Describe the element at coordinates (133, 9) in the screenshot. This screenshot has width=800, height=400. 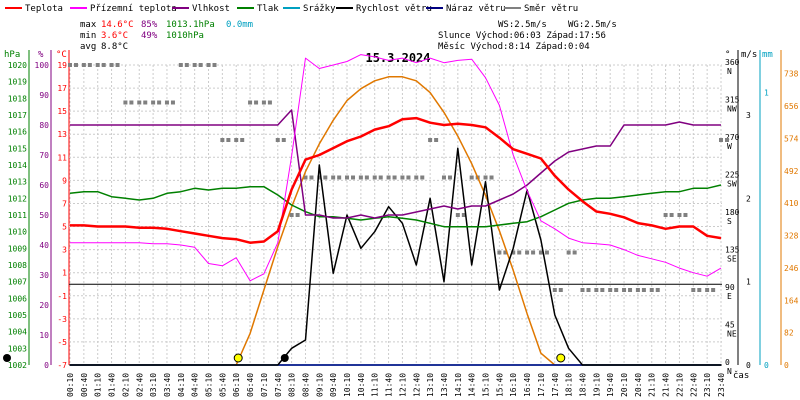
I see `legend-label-ground: Přízemní teplota` at that location.